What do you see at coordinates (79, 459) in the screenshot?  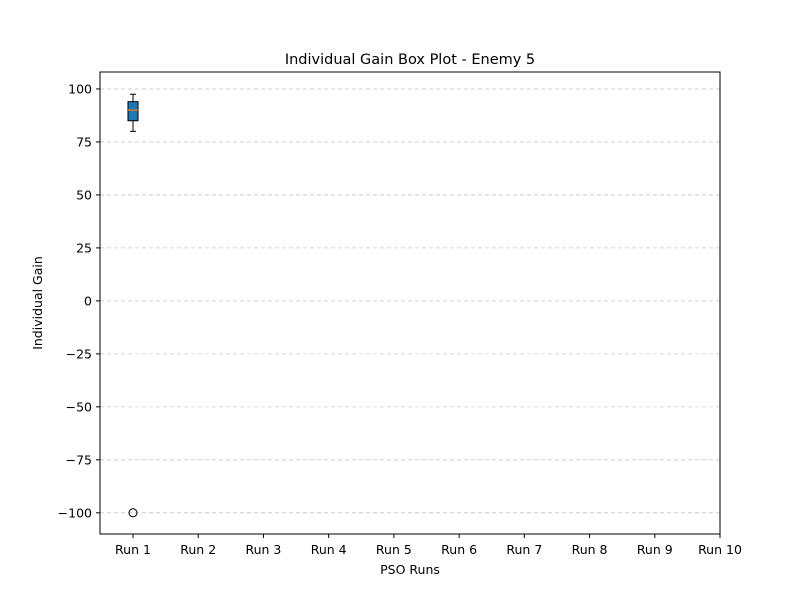 I see `y-tick-label: −75` at bounding box center [79, 459].